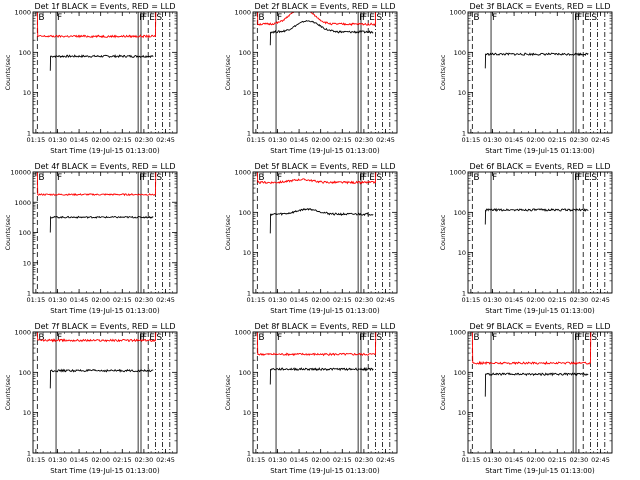 The height and width of the screenshot is (480, 640). What do you see at coordinates (104, 166) in the screenshot?
I see `chart-title: Det 4f BLACK = Events, RED = LLD` at bounding box center [104, 166].